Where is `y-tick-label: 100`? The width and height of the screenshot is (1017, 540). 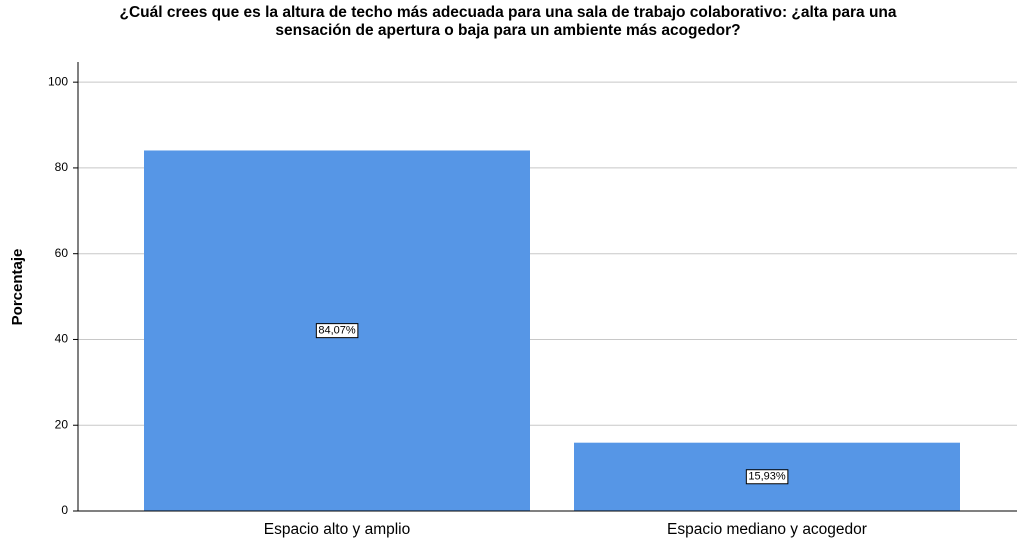 y-tick-label: 100 is located at coordinates (58, 81).